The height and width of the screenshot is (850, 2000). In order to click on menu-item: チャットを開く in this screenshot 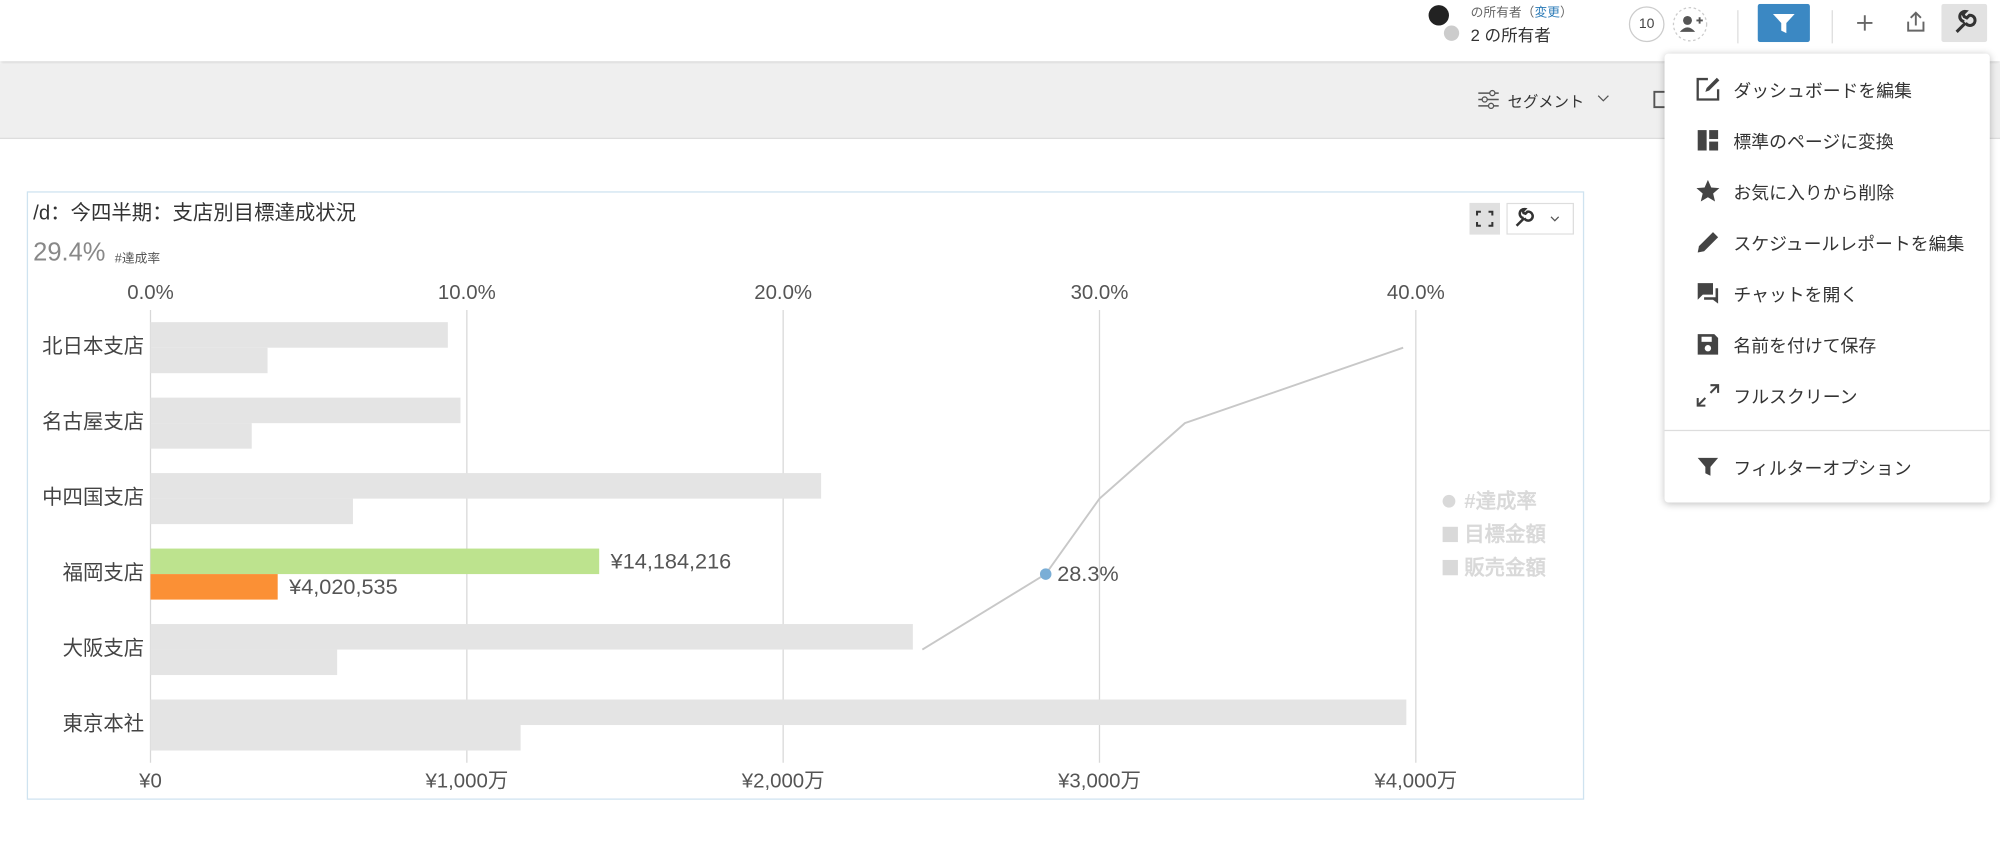, I will do `click(1796, 294)`.